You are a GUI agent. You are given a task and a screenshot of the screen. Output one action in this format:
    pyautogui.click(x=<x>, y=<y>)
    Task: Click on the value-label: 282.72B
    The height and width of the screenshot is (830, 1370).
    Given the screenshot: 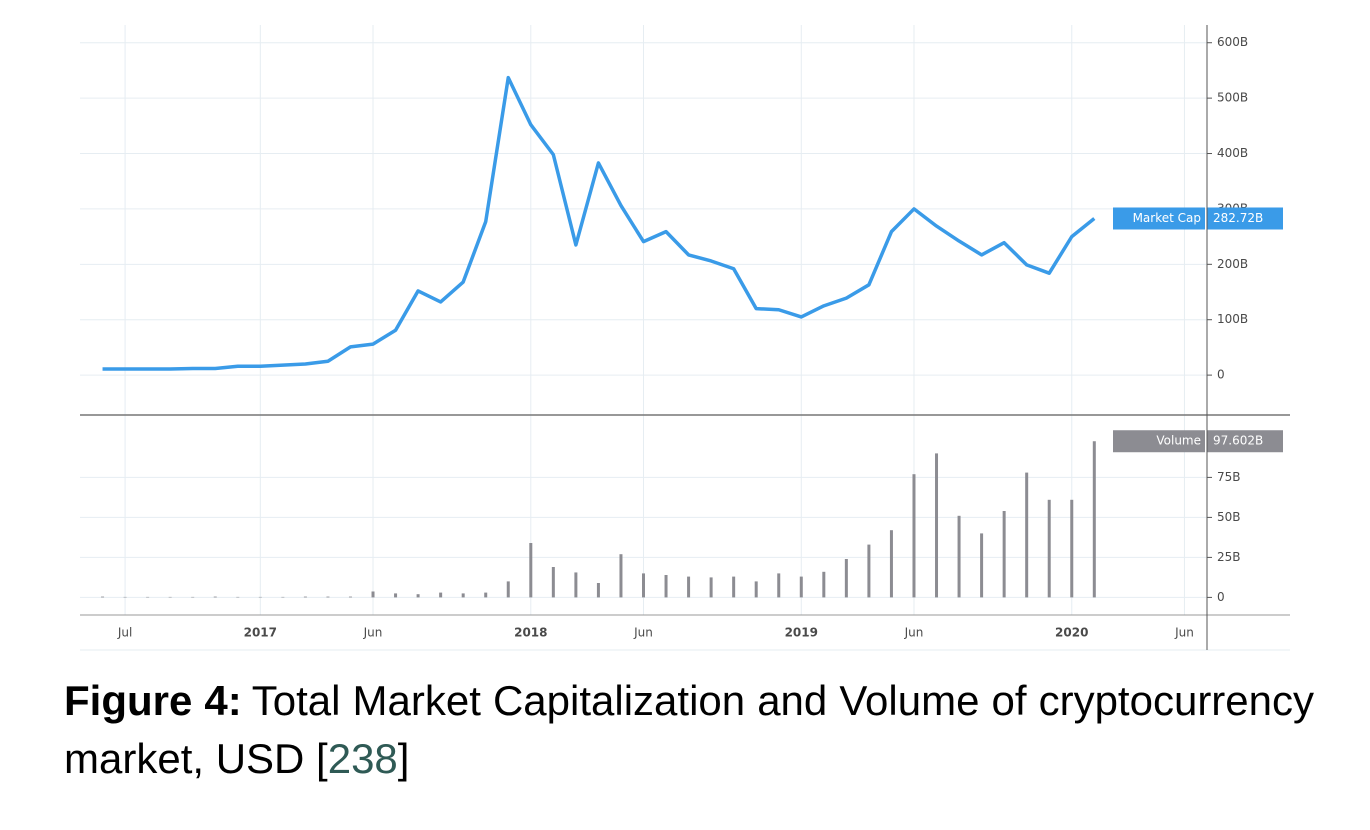 What is the action you would take?
    pyautogui.click(x=1238, y=218)
    